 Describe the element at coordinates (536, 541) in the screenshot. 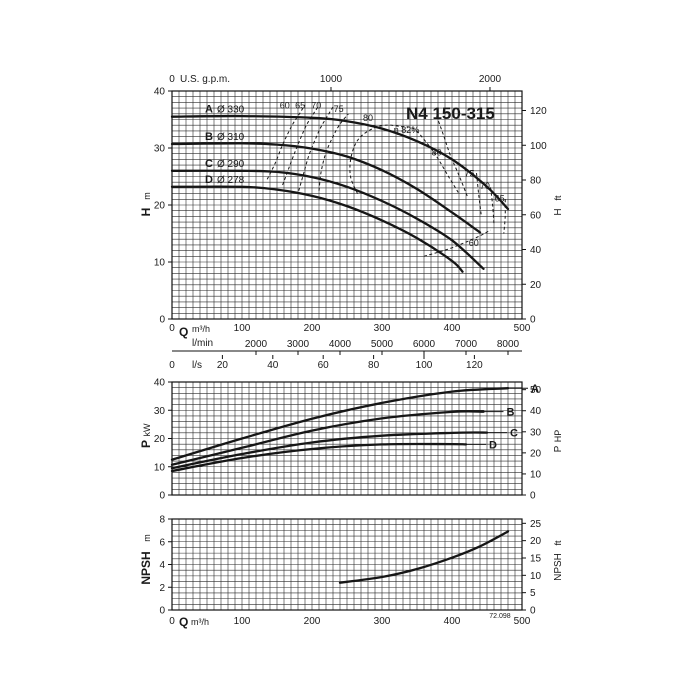

I see `npsh-right-tick-label: 20` at that location.